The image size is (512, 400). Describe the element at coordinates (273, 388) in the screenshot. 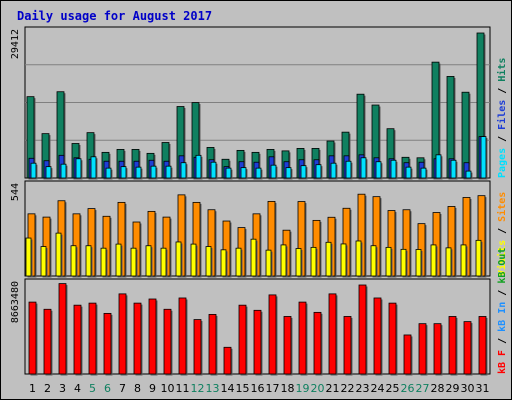

I see `x-tick-label: 17` at that location.